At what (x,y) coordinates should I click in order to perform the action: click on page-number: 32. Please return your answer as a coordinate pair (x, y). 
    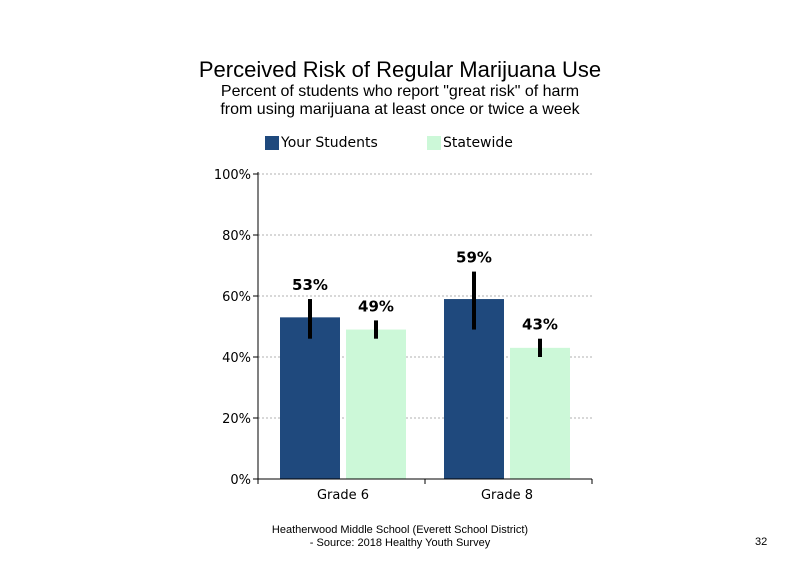
    Looking at the image, I should click on (761, 542).